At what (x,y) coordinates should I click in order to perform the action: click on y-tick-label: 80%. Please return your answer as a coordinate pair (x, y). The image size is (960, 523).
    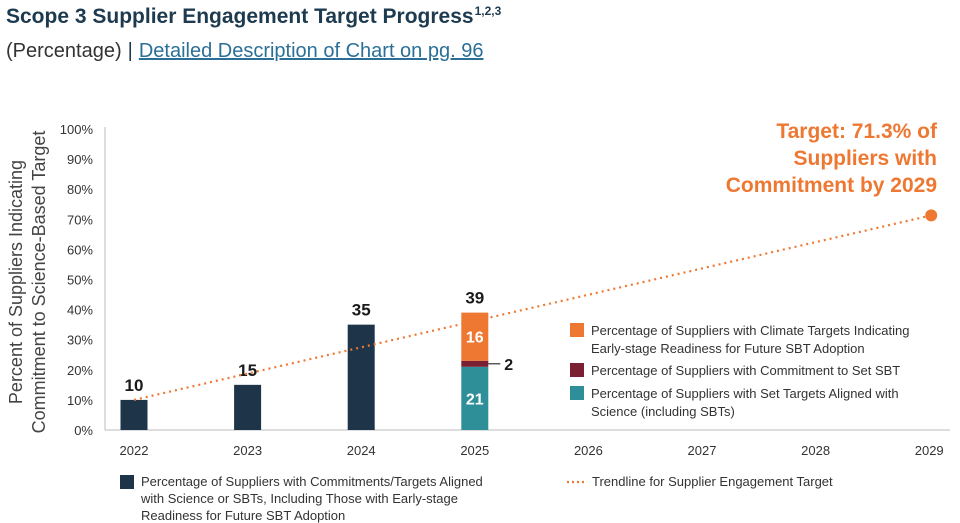
    Looking at the image, I should click on (80, 189).